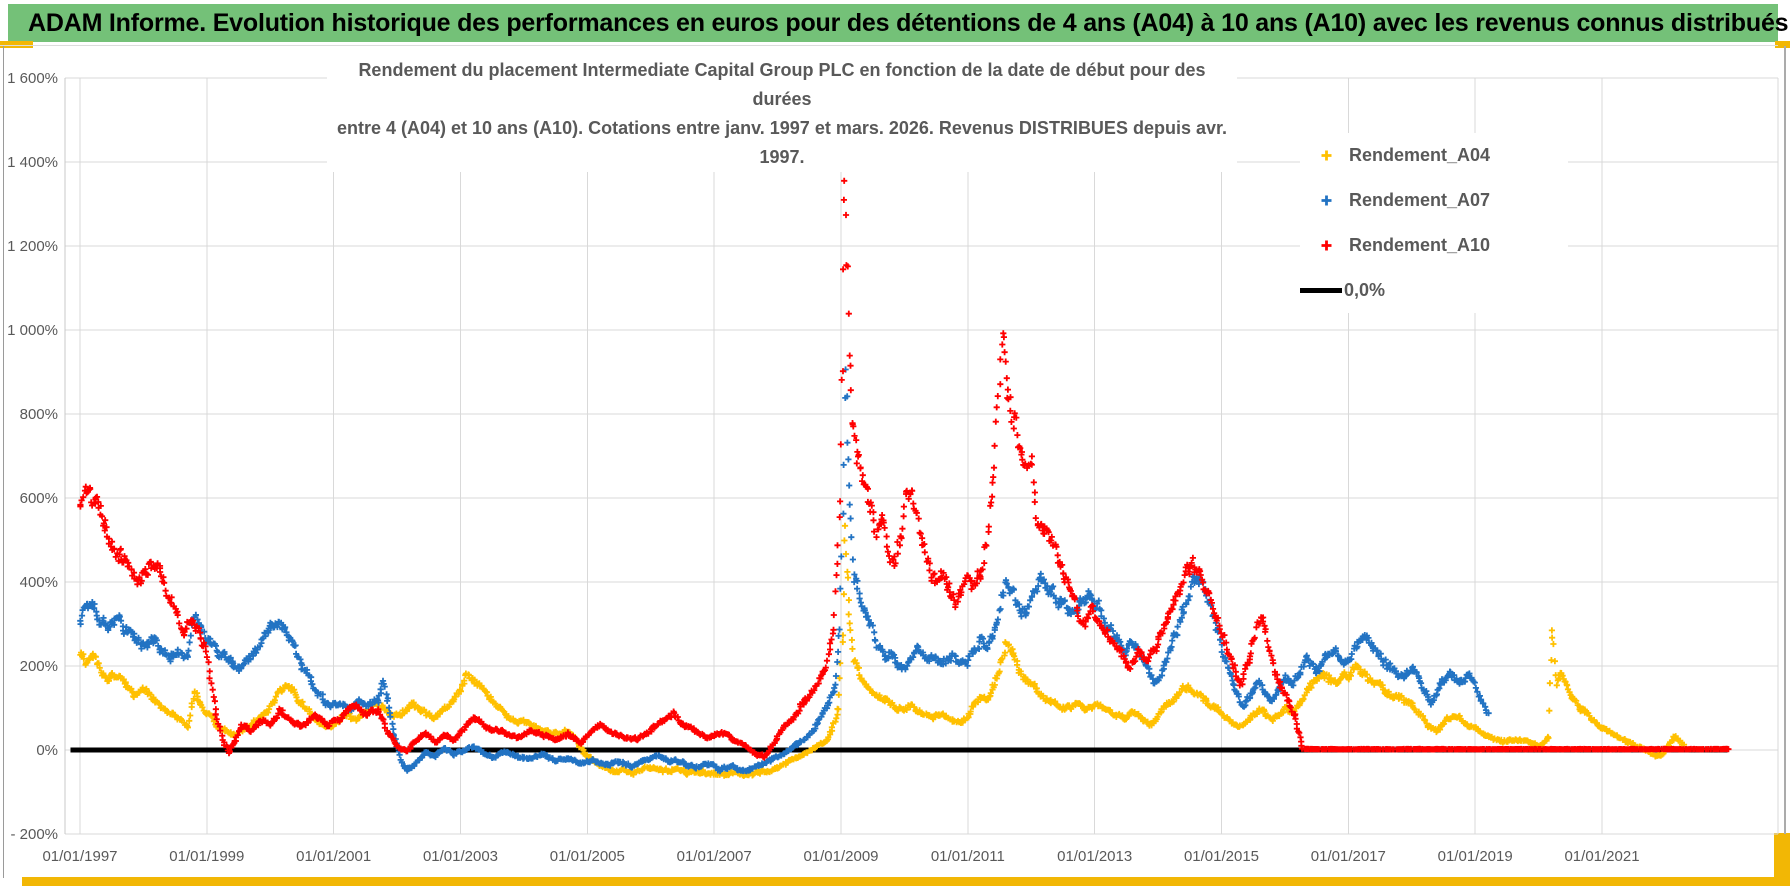 The width and height of the screenshot is (1790, 886). I want to click on y-axis-tick: 0%, so click(47, 750).